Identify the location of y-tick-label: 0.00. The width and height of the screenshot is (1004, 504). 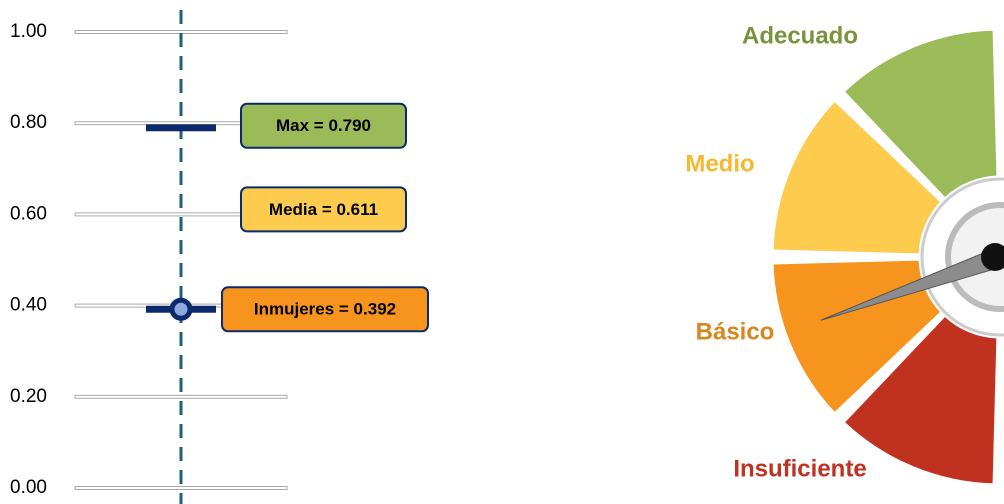
(28, 487).